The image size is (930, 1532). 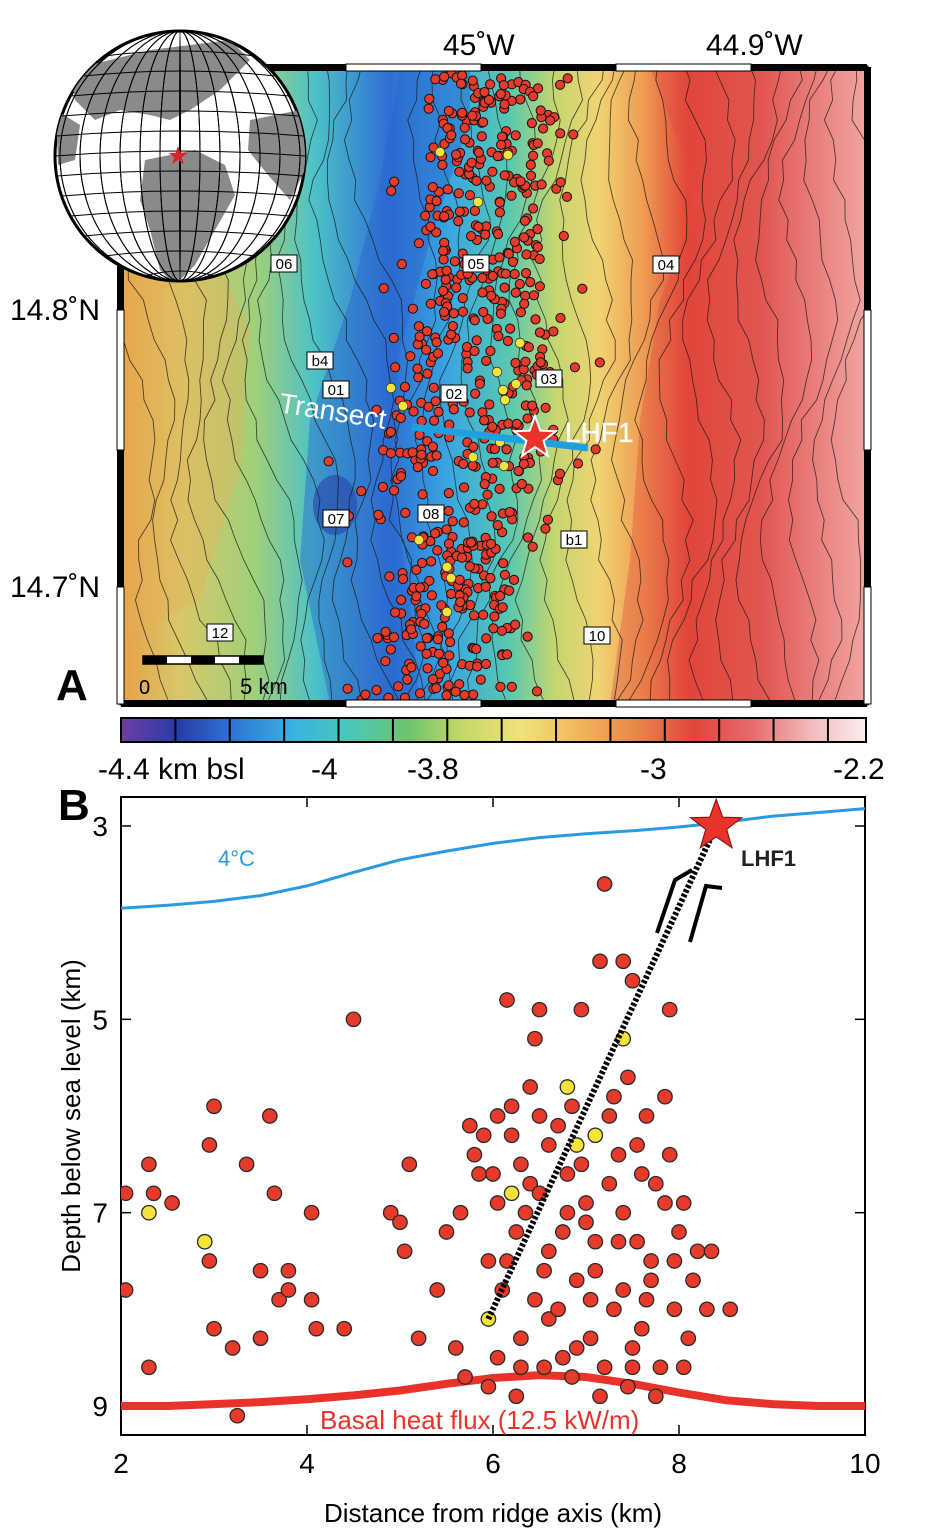 I want to click on contour-label: 08, so click(x=431, y=514).